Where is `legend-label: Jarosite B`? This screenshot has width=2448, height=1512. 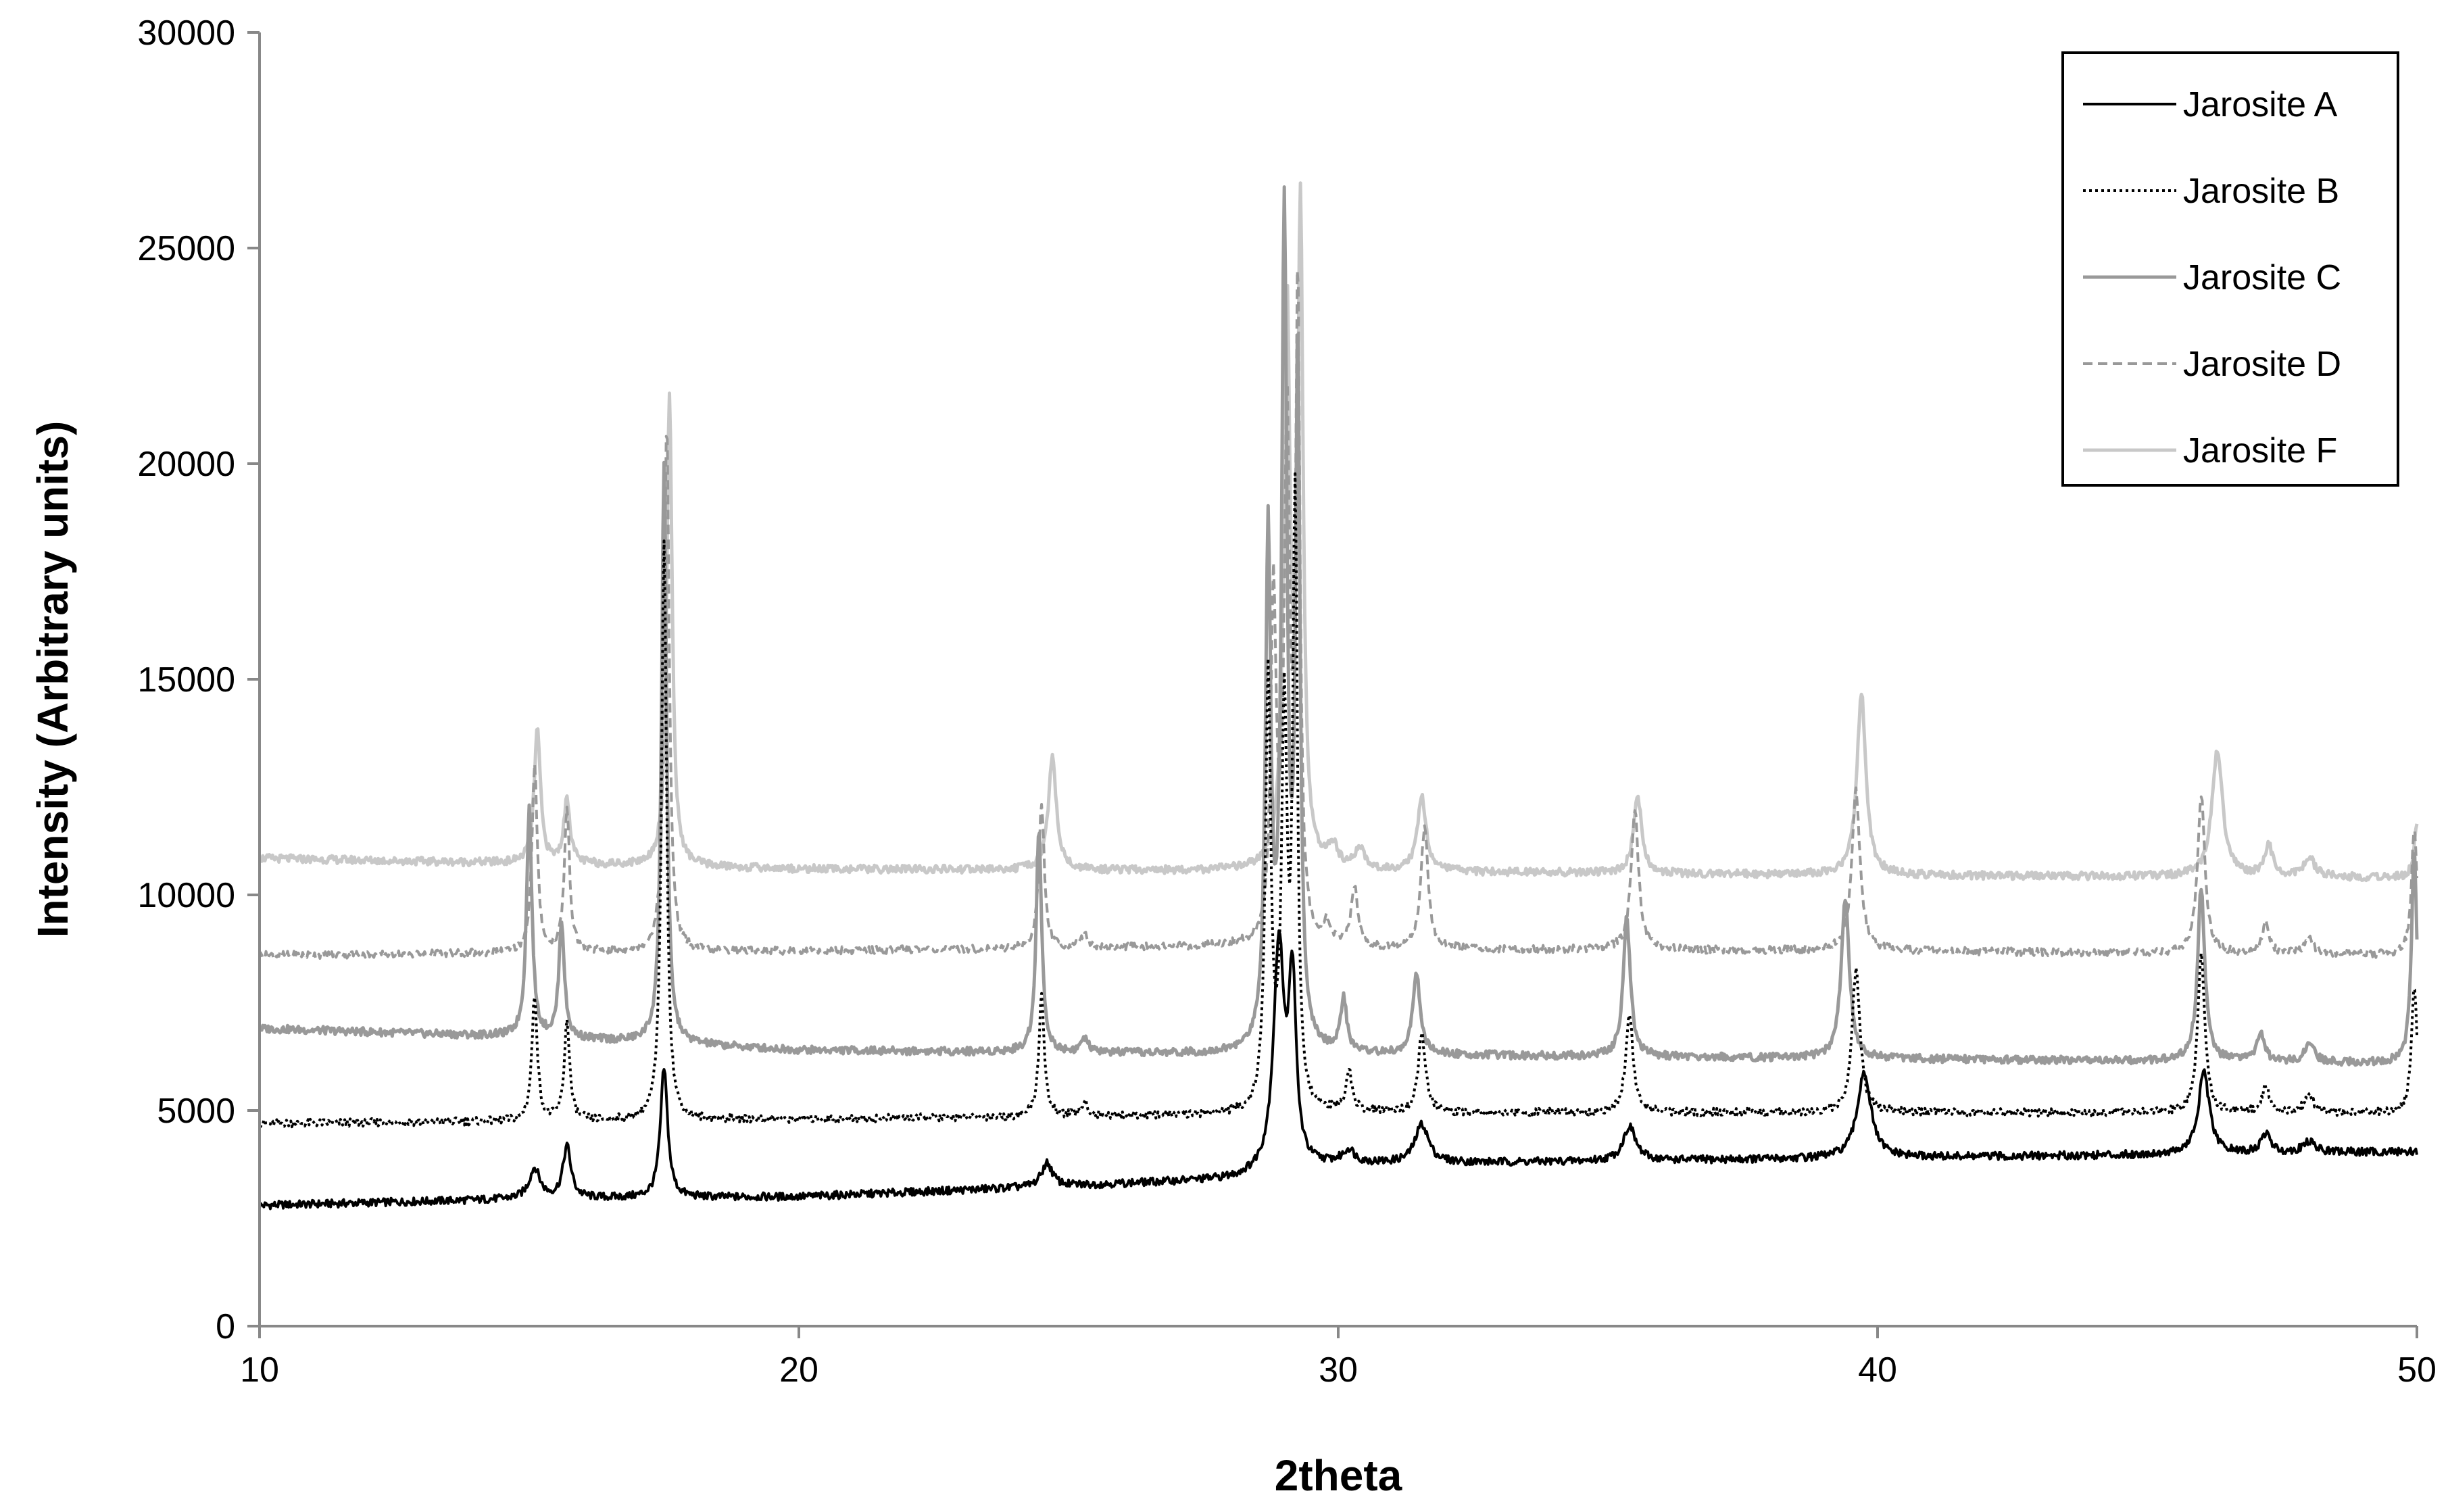
legend-label: Jarosite B is located at coordinates (2261, 191).